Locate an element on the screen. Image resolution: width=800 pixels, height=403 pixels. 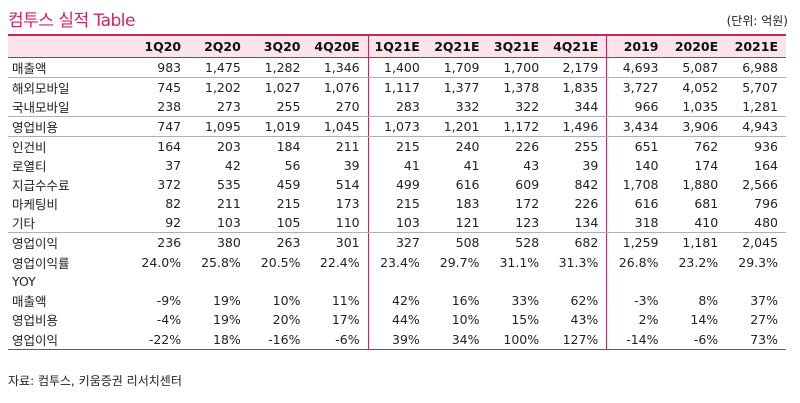
table-cell: 29.7% is located at coordinates (459, 262).